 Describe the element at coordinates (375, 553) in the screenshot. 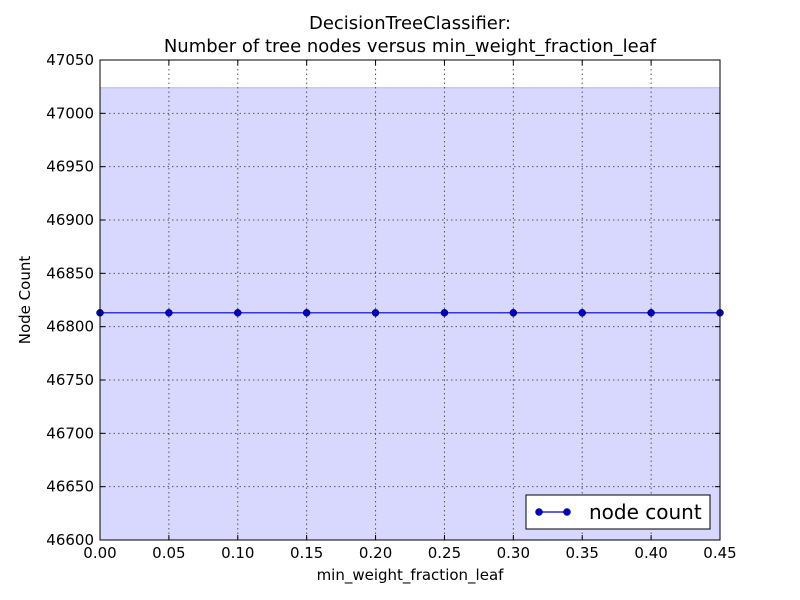

I see `x-tick-label: 0.20` at that location.